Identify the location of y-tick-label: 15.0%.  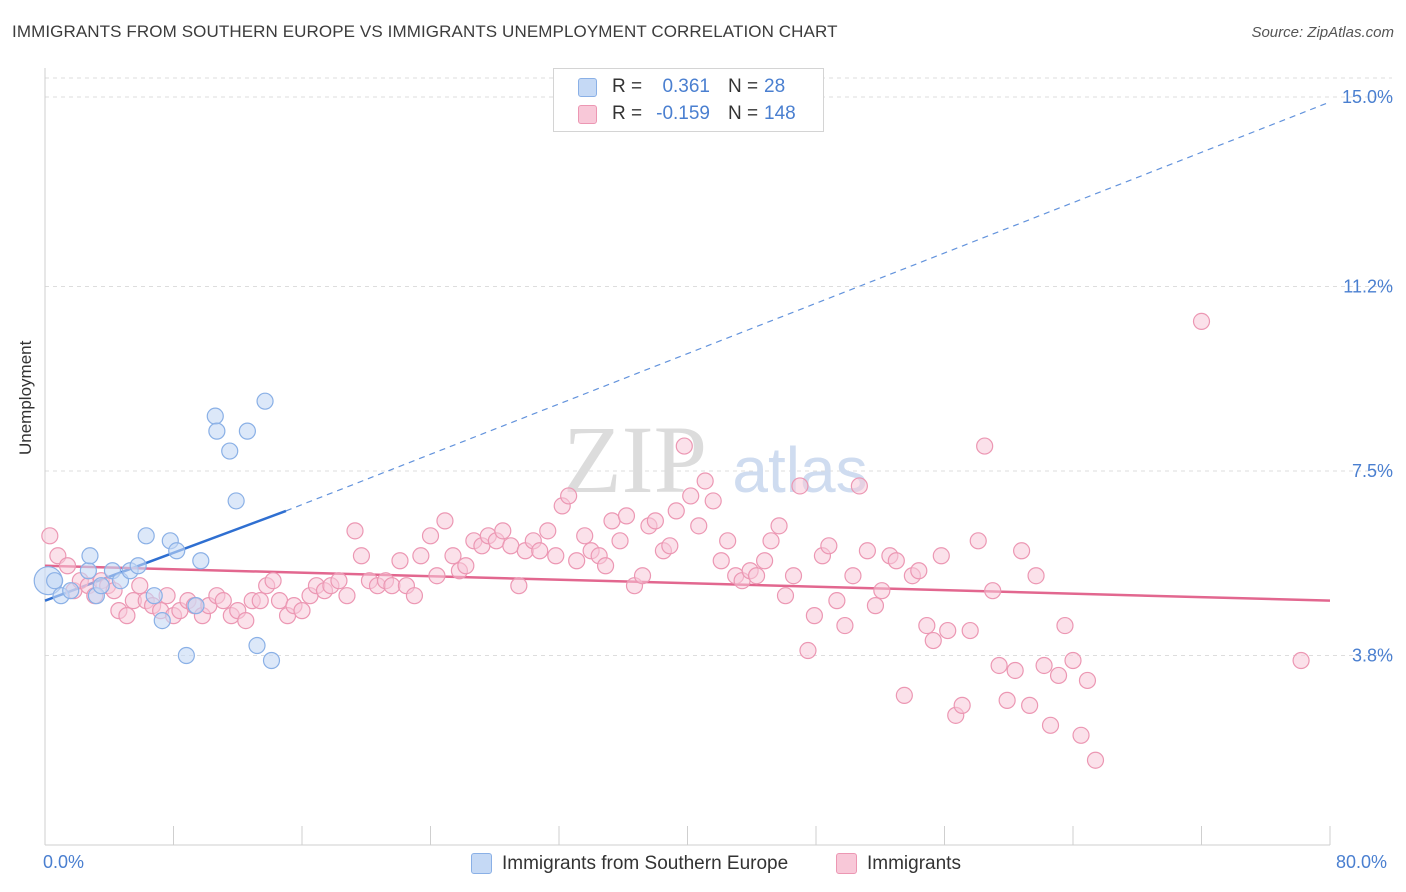
(1367, 97).